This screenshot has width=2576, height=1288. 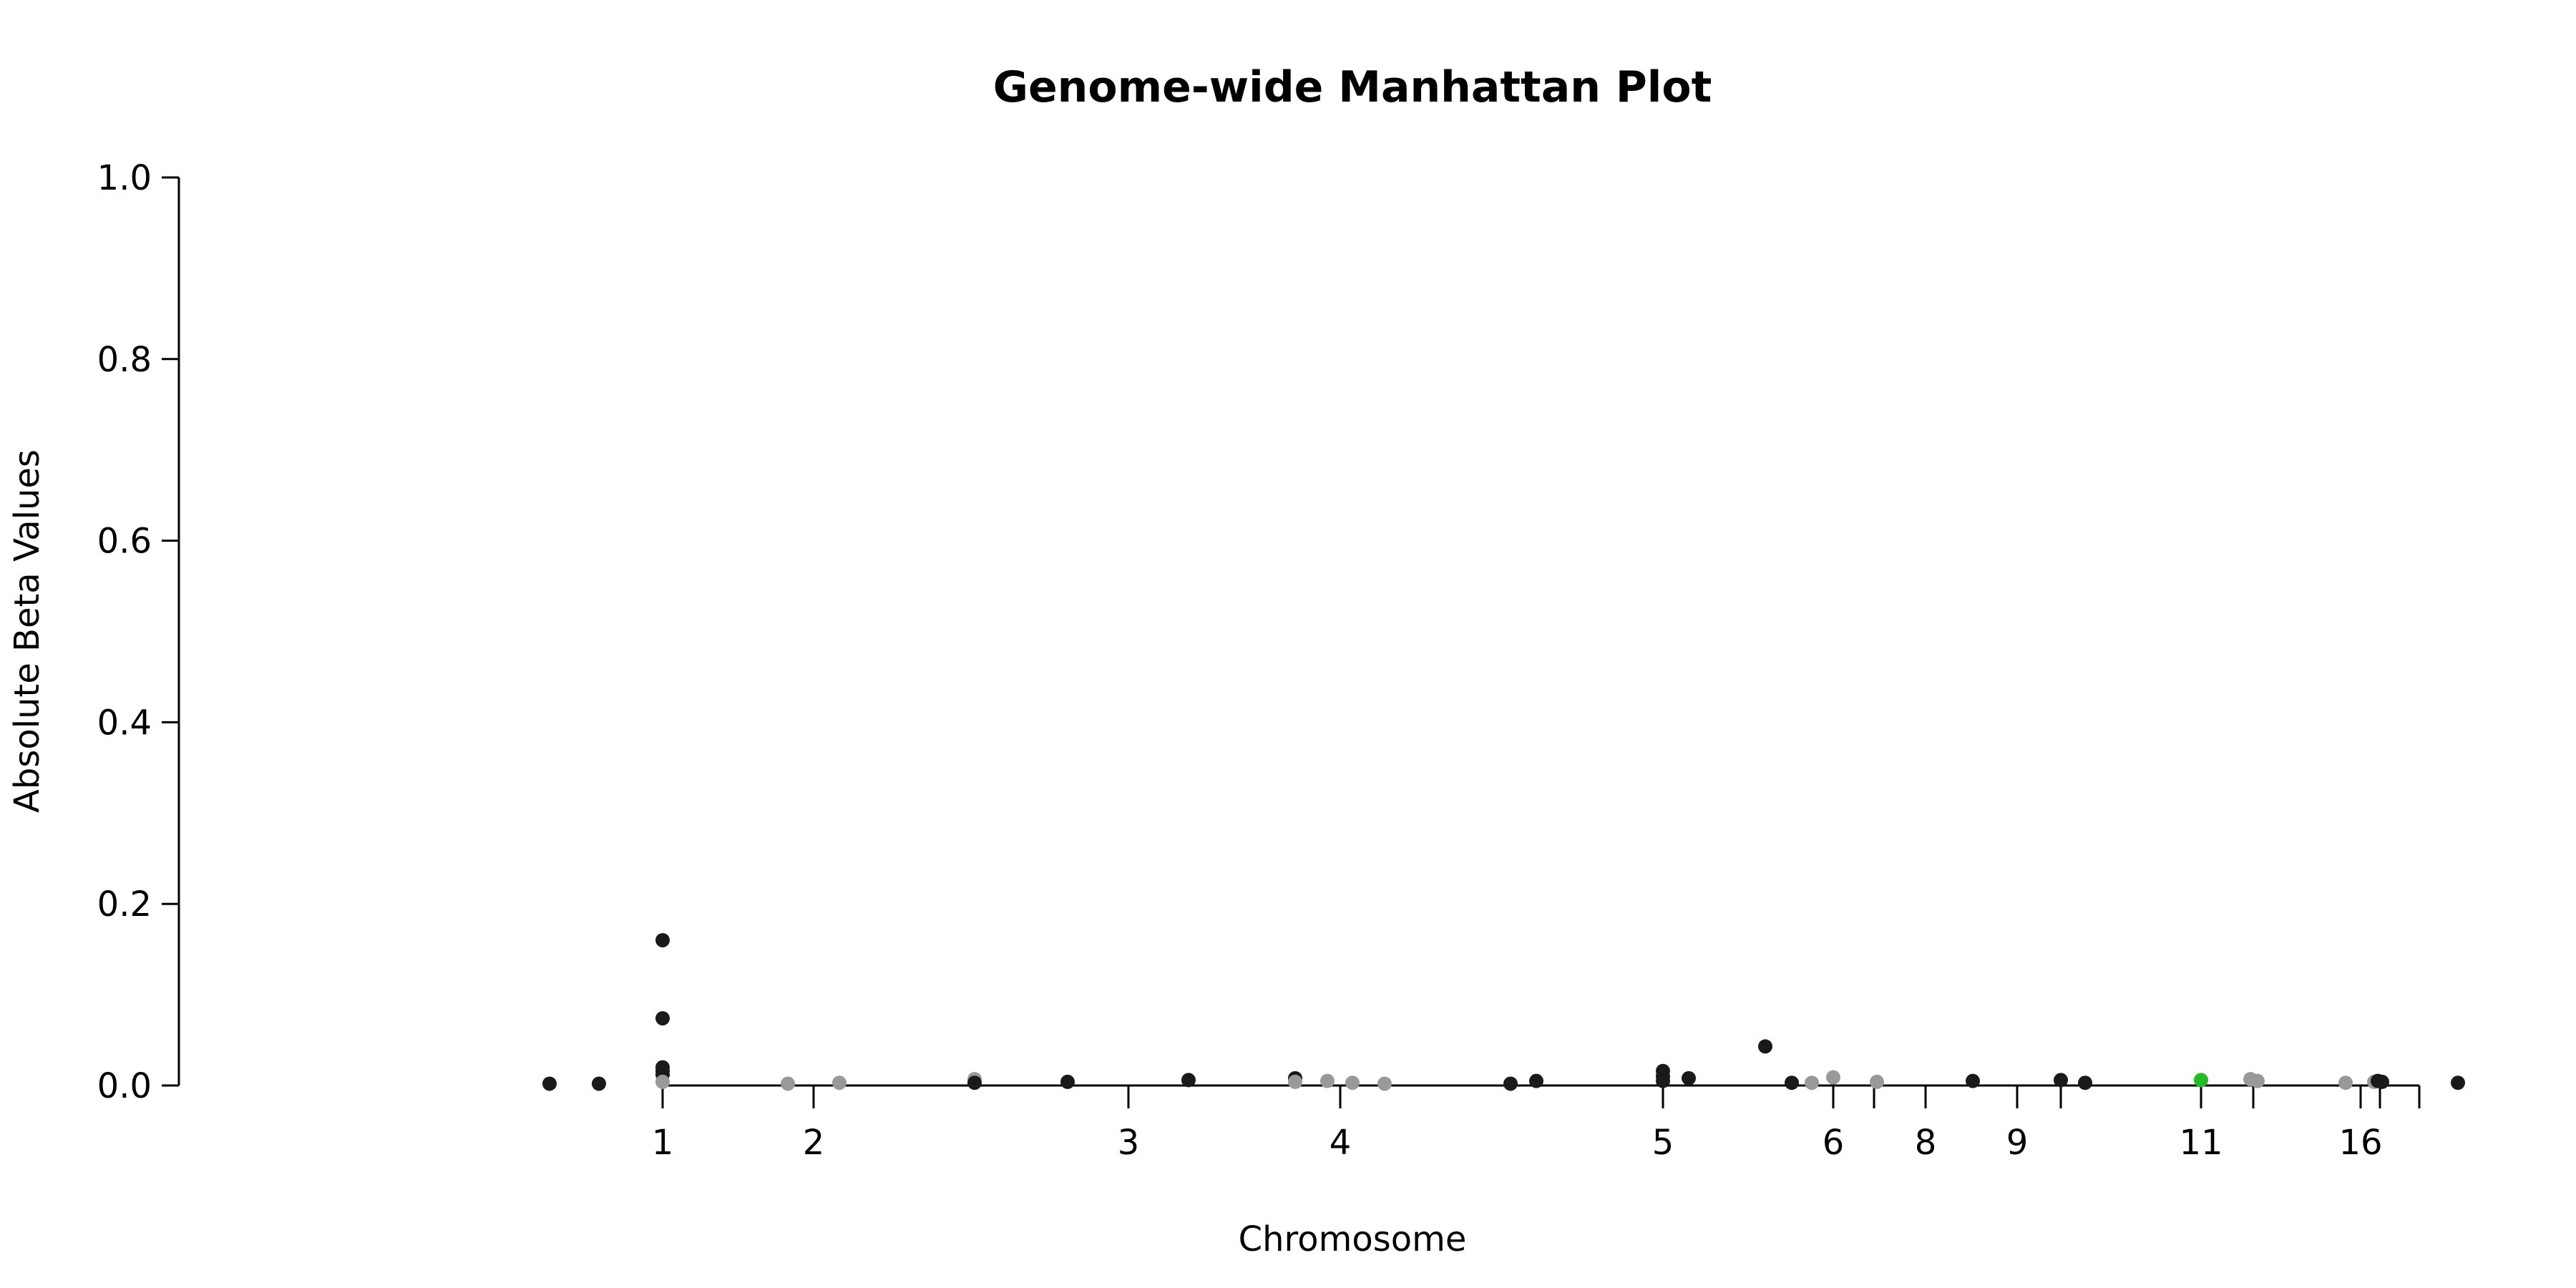 What do you see at coordinates (138, 632) in the screenshot?
I see `y-axis-ticks: 0.0 0.2 0.4 0.6 0.8 1.0` at bounding box center [138, 632].